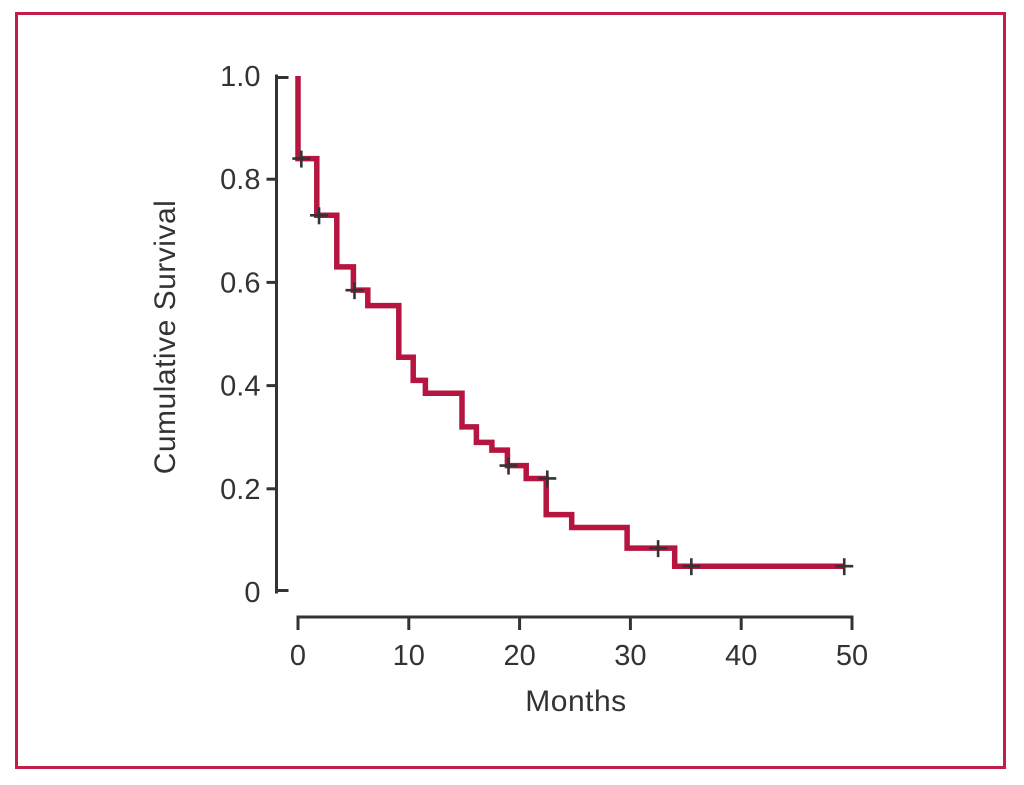  Describe the element at coordinates (298, 656) in the screenshot. I see `x-tick-label: 0` at that location.